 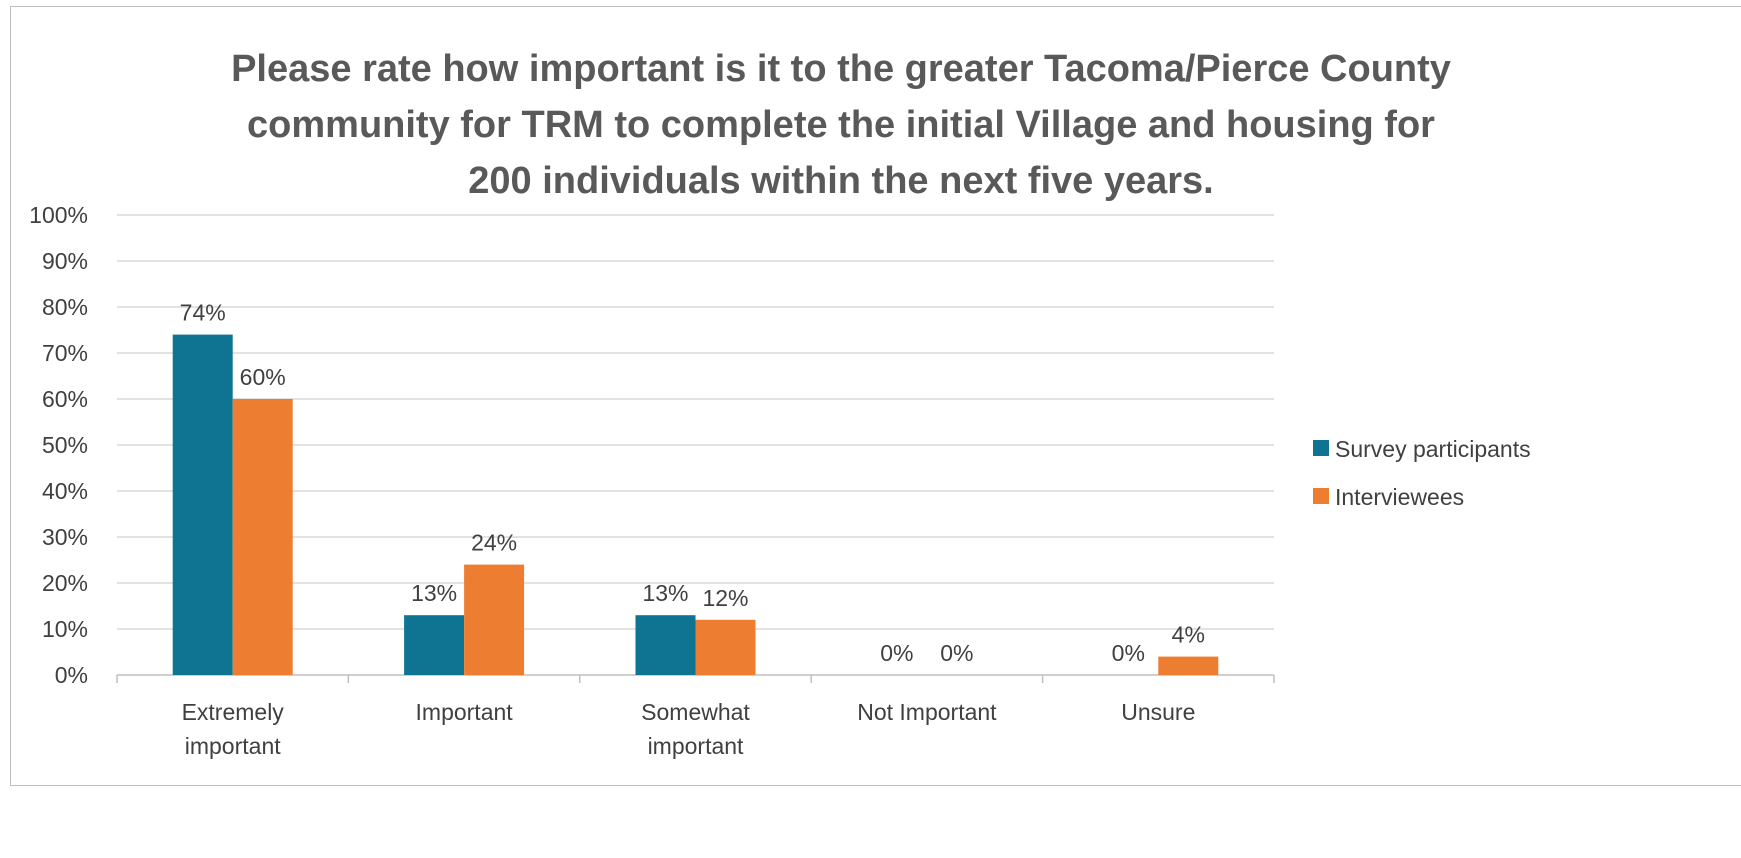 I want to click on y-tick-label: 90%, so click(x=65, y=261).